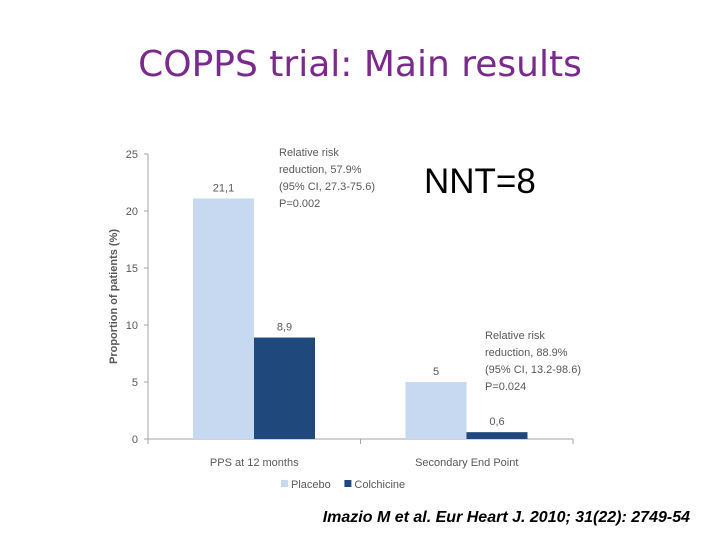 The height and width of the screenshot is (540, 720). I want to click on y-axis-title: Proportion of patients (%), so click(114, 296).